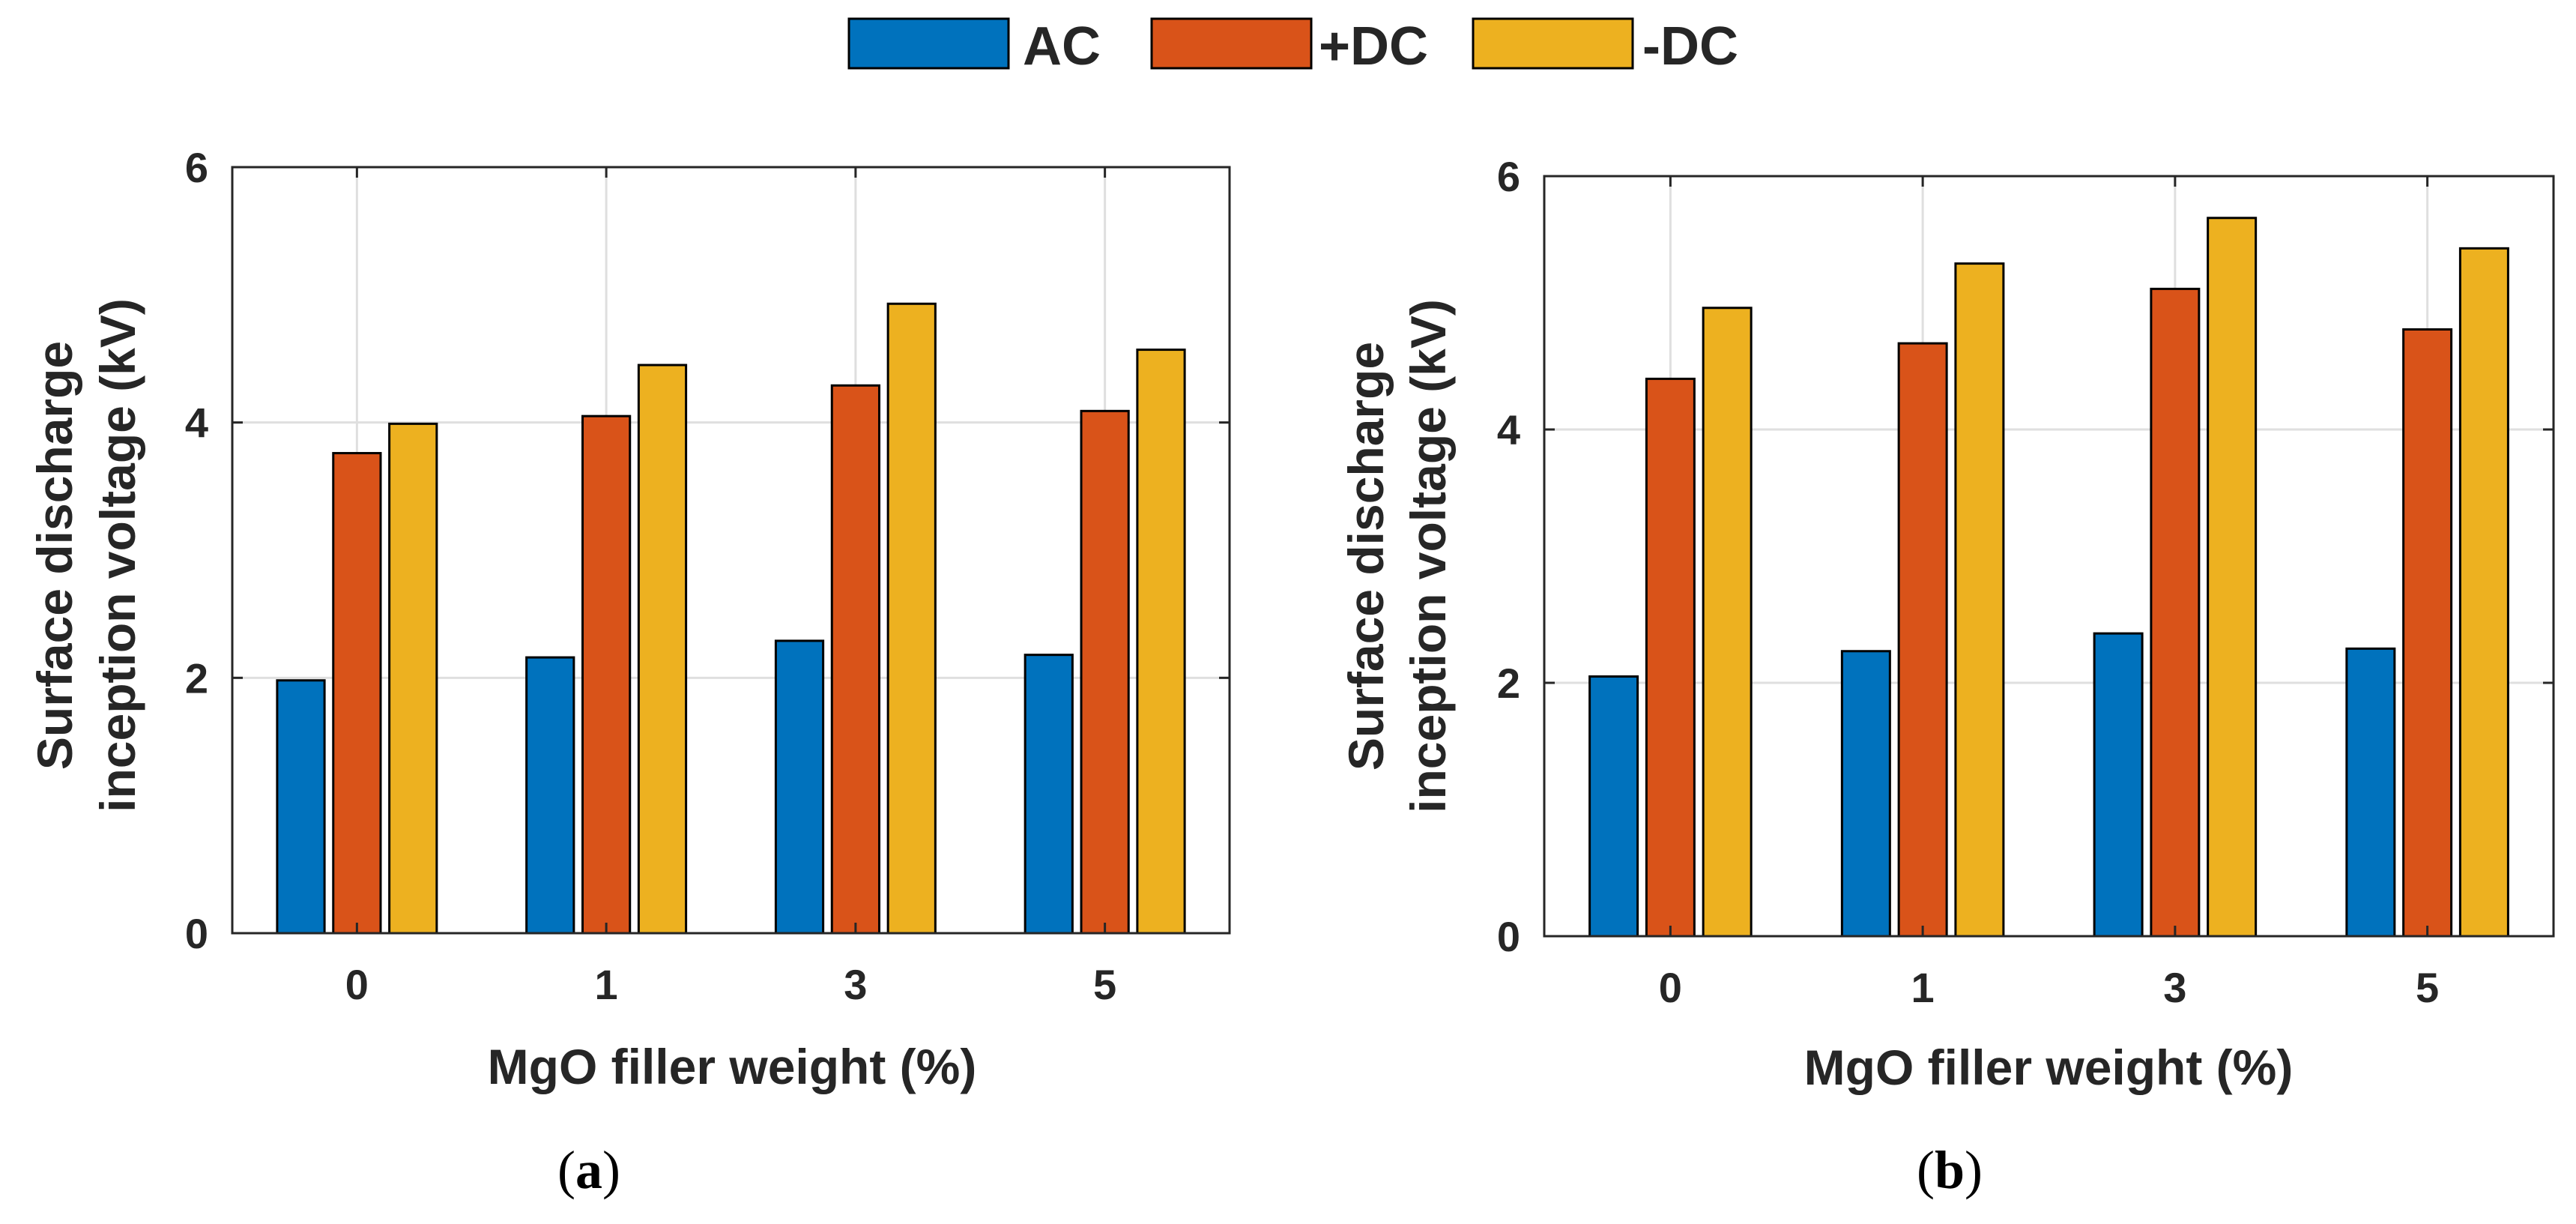 Image resolution: width=2576 pixels, height=1224 pixels. What do you see at coordinates (1062, 46) in the screenshot?
I see `legend-label-ac: AC` at bounding box center [1062, 46].